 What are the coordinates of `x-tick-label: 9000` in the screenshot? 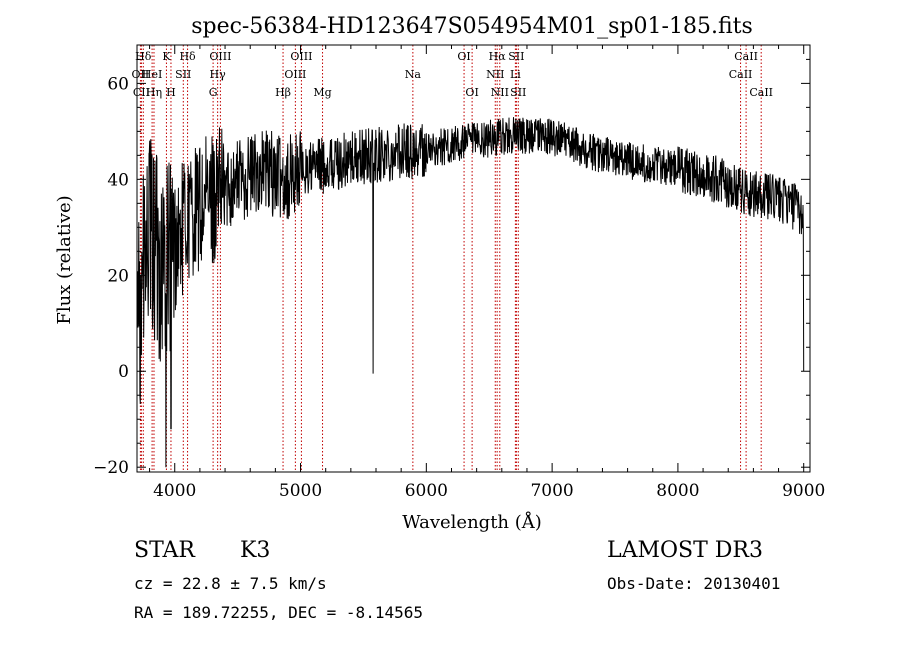 It's located at (803, 491).